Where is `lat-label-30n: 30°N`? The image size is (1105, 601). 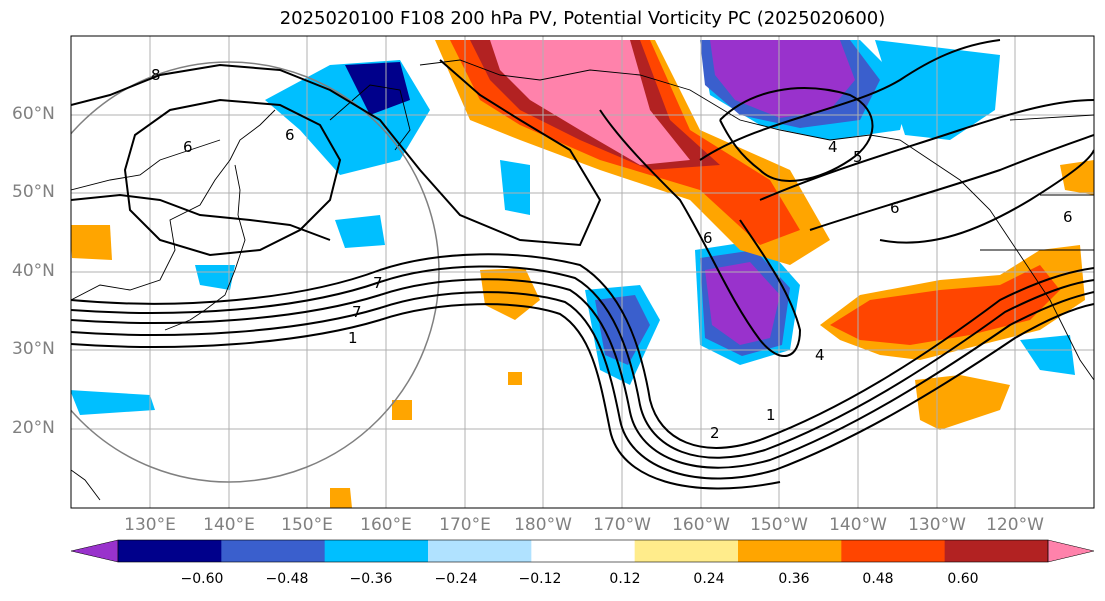
lat-label-30n: 30°N is located at coordinates (33, 349).